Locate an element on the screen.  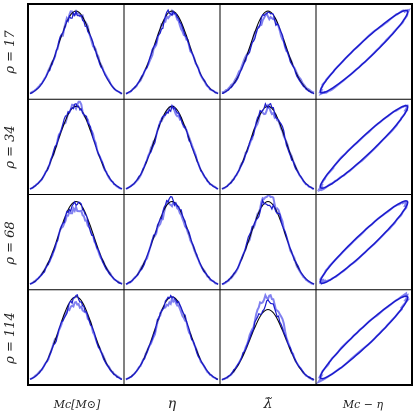
col-label-mc-eta: Mc − η is located at coordinates (363, 404).